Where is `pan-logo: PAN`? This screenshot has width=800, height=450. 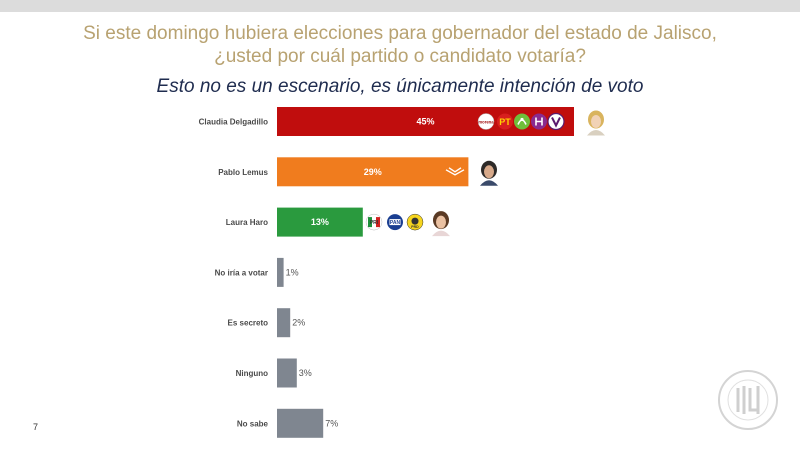
pan-logo: PAN is located at coordinates (395, 222).